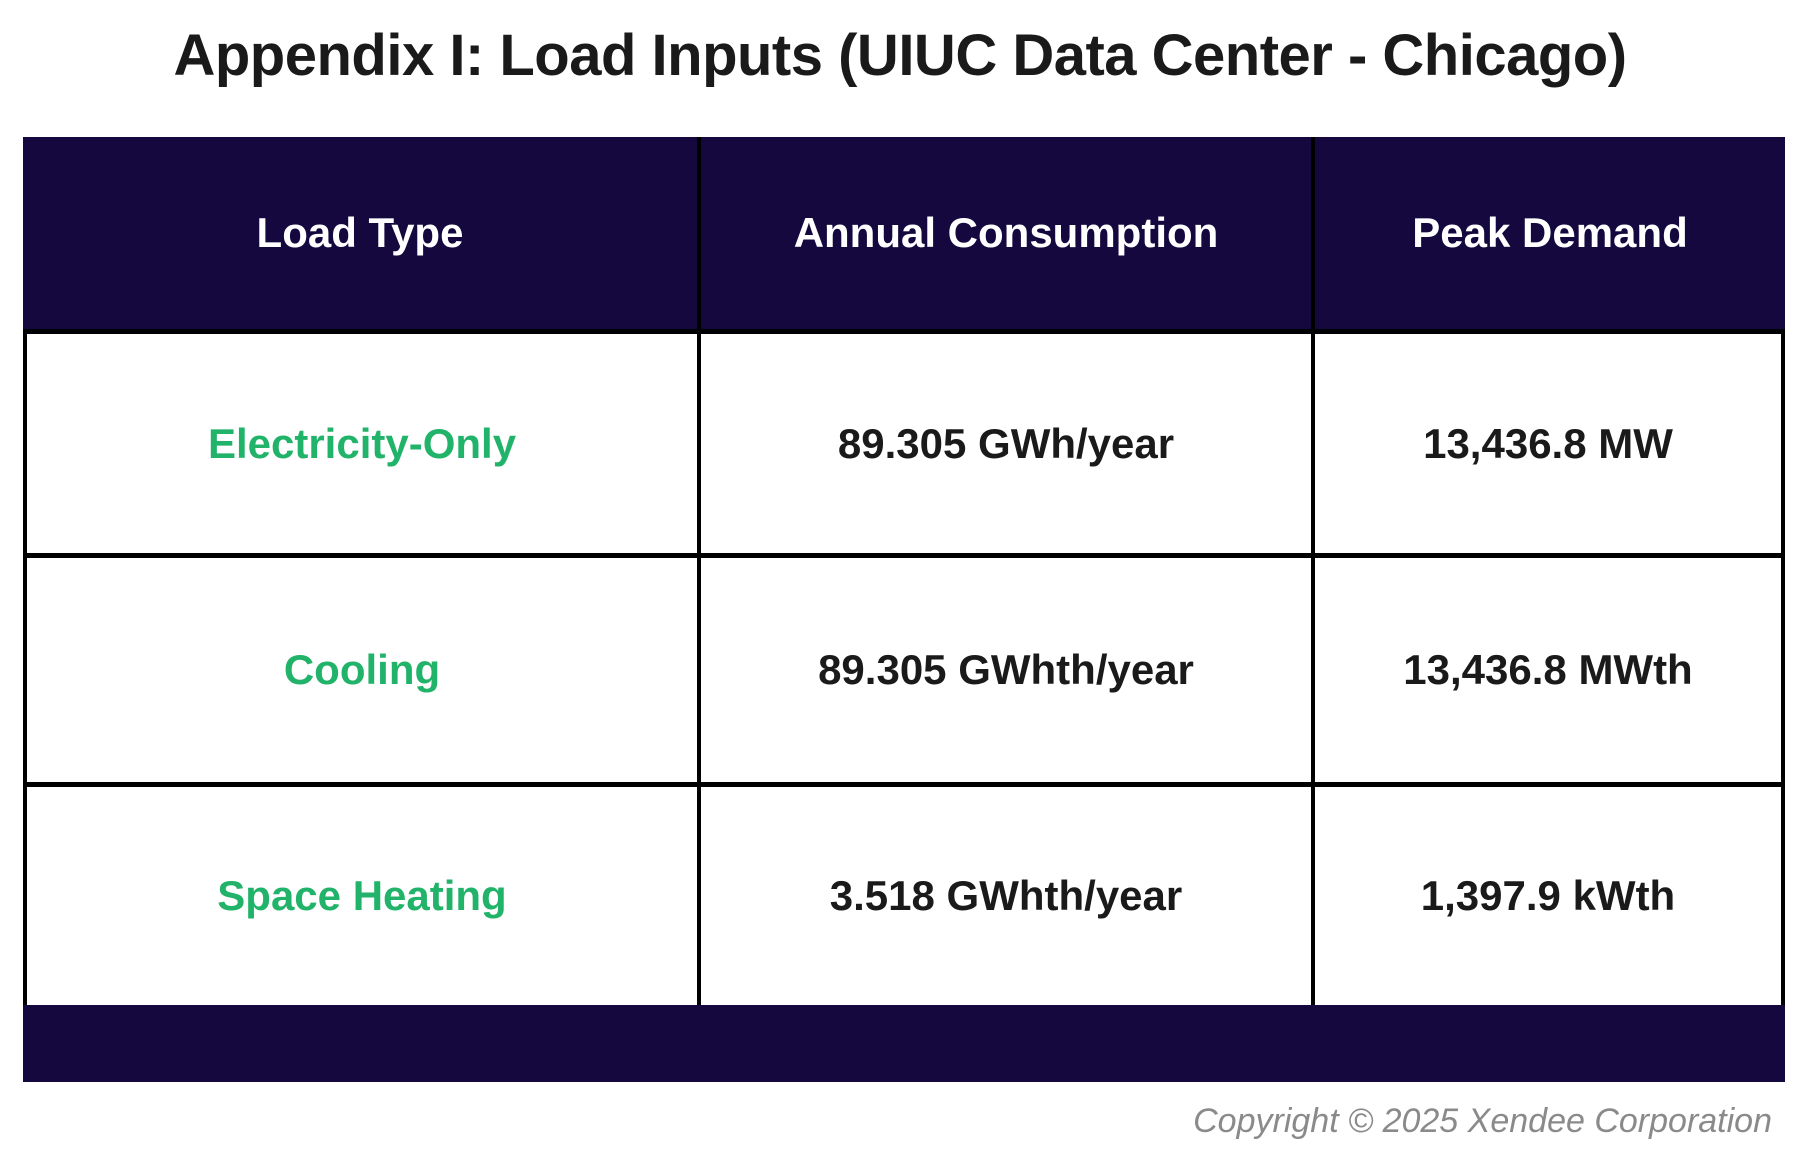 This screenshot has height=1154, width=1800. Describe the element at coordinates (1482, 1121) in the screenshot. I see `copyright-notice: Copyright © 2025 Xendee Corporation` at that location.